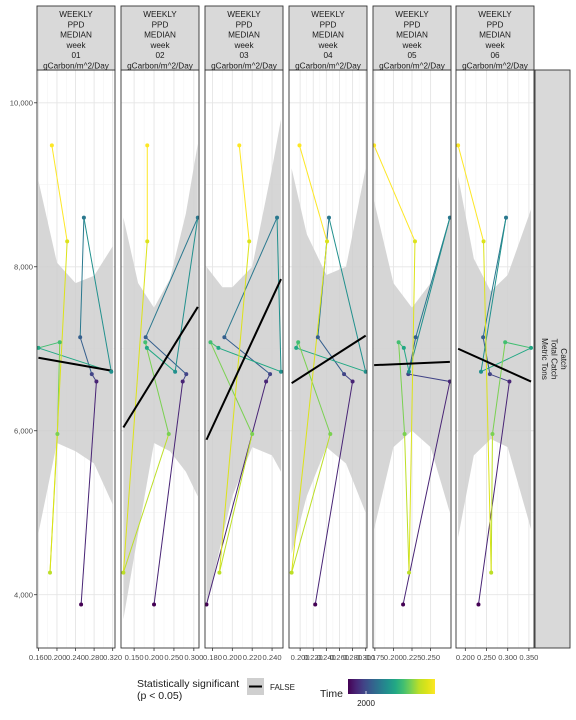  I want to click on facet-strip-label: 01, so click(76, 55).